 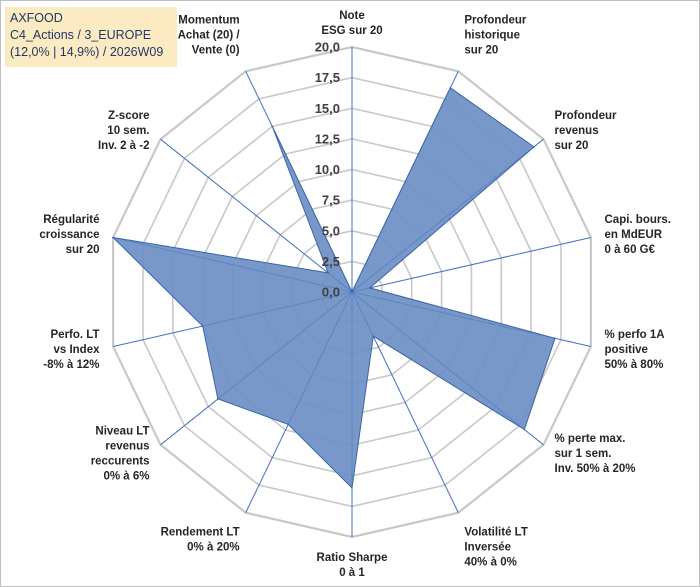 What do you see at coordinates (36, 18) in the screenshot?
I see `title-company: AXFOOD` at bounding box center [36, 18].